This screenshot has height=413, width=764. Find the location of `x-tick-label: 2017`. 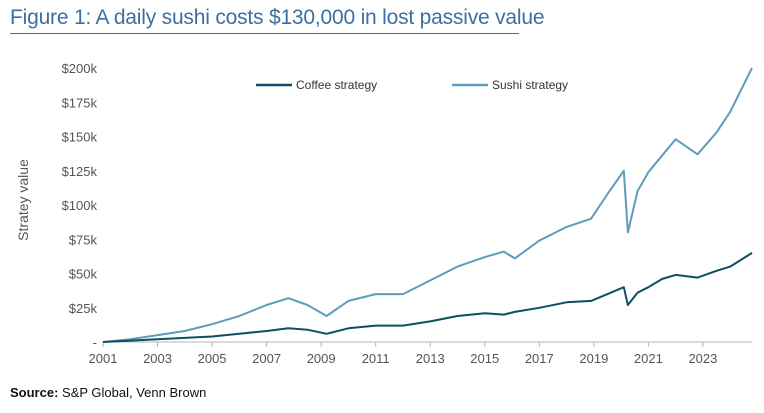

x-tick-label: 2017 is located at coordinates (539, 358).